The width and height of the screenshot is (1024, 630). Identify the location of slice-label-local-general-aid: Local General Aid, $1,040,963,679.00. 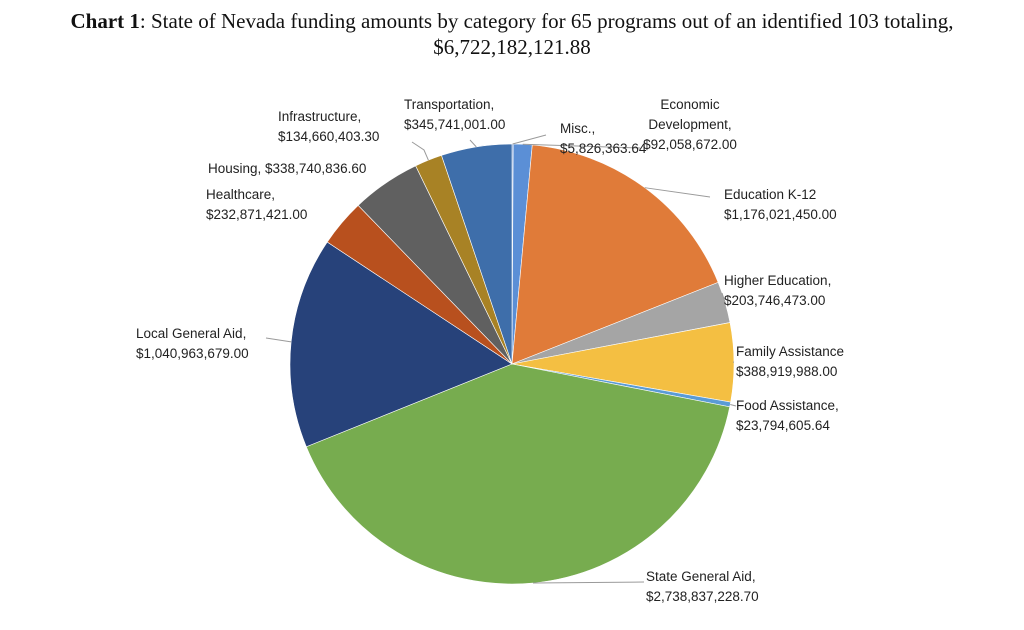
(192, 343).